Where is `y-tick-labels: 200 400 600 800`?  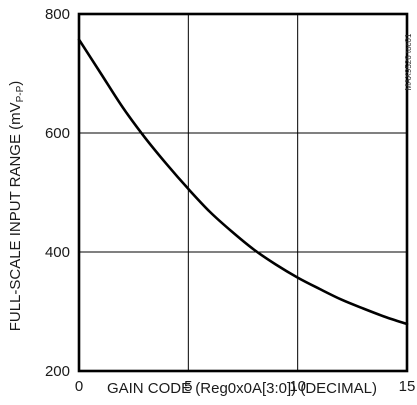 y-tick-labels: 200 400 600 800 is located at coordinates (57, 193).